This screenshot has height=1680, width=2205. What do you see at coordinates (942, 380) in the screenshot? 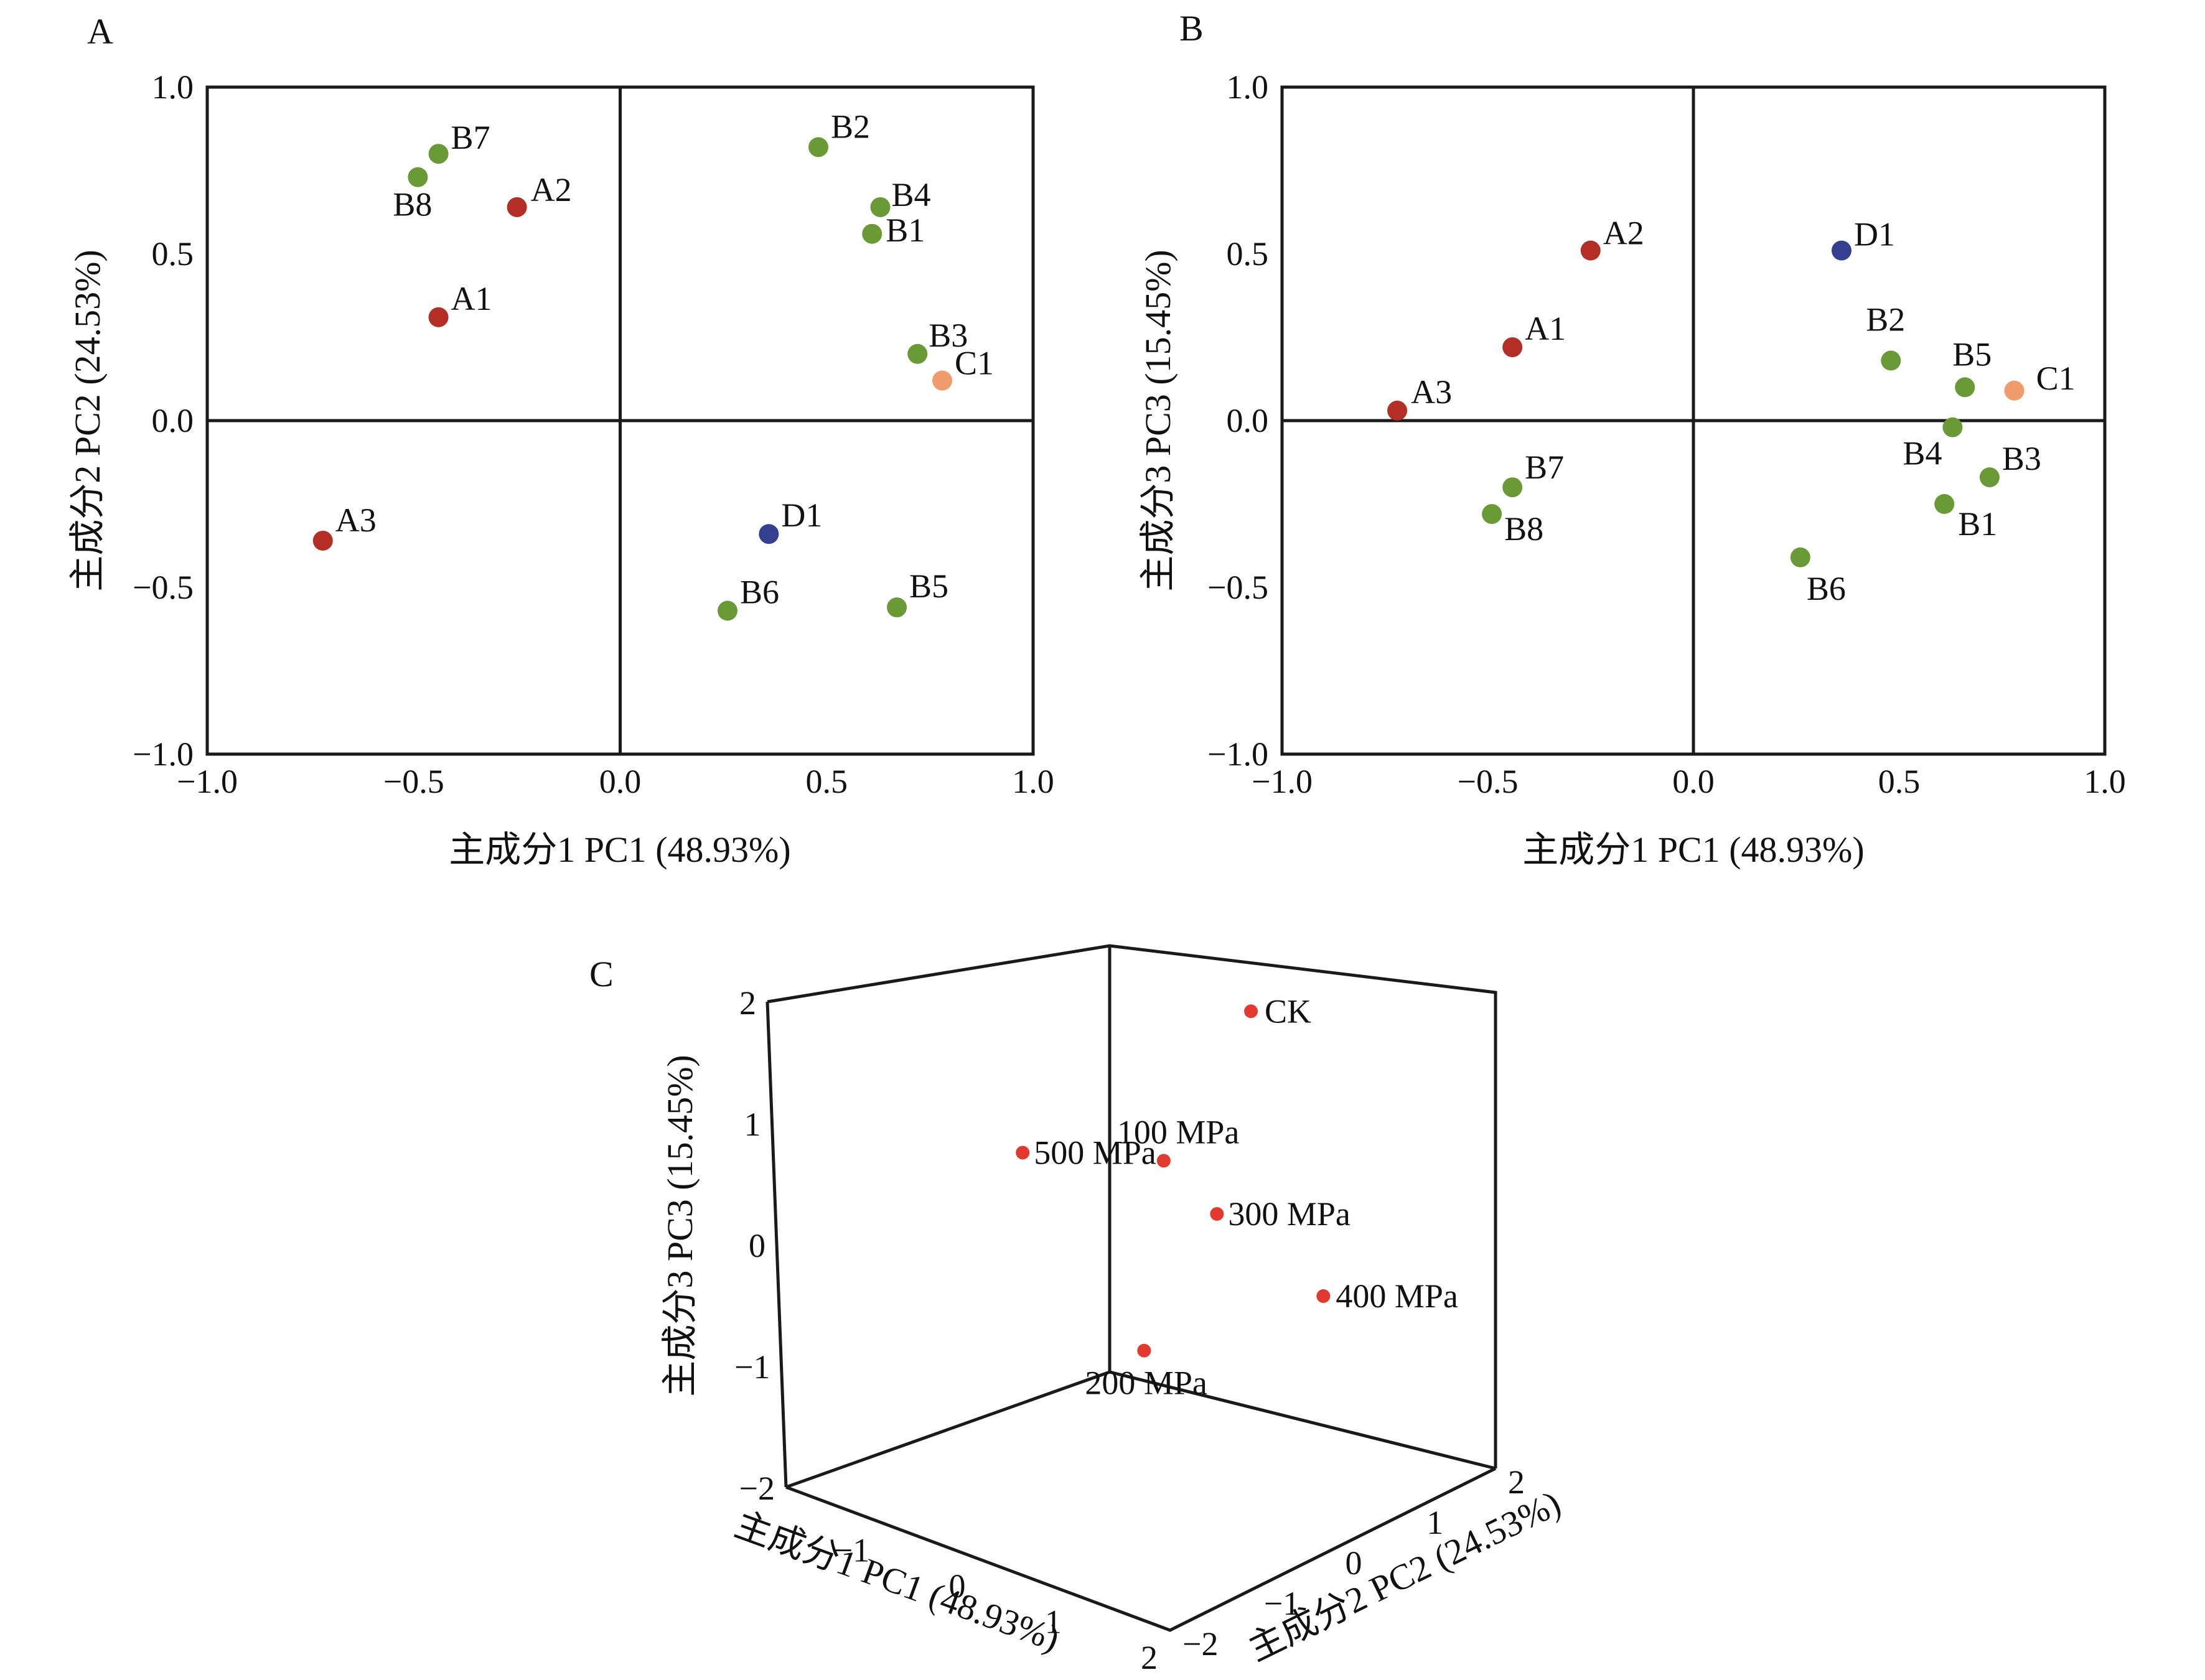
I see `panel-a-point-c1` at bounding box center [942, 380].